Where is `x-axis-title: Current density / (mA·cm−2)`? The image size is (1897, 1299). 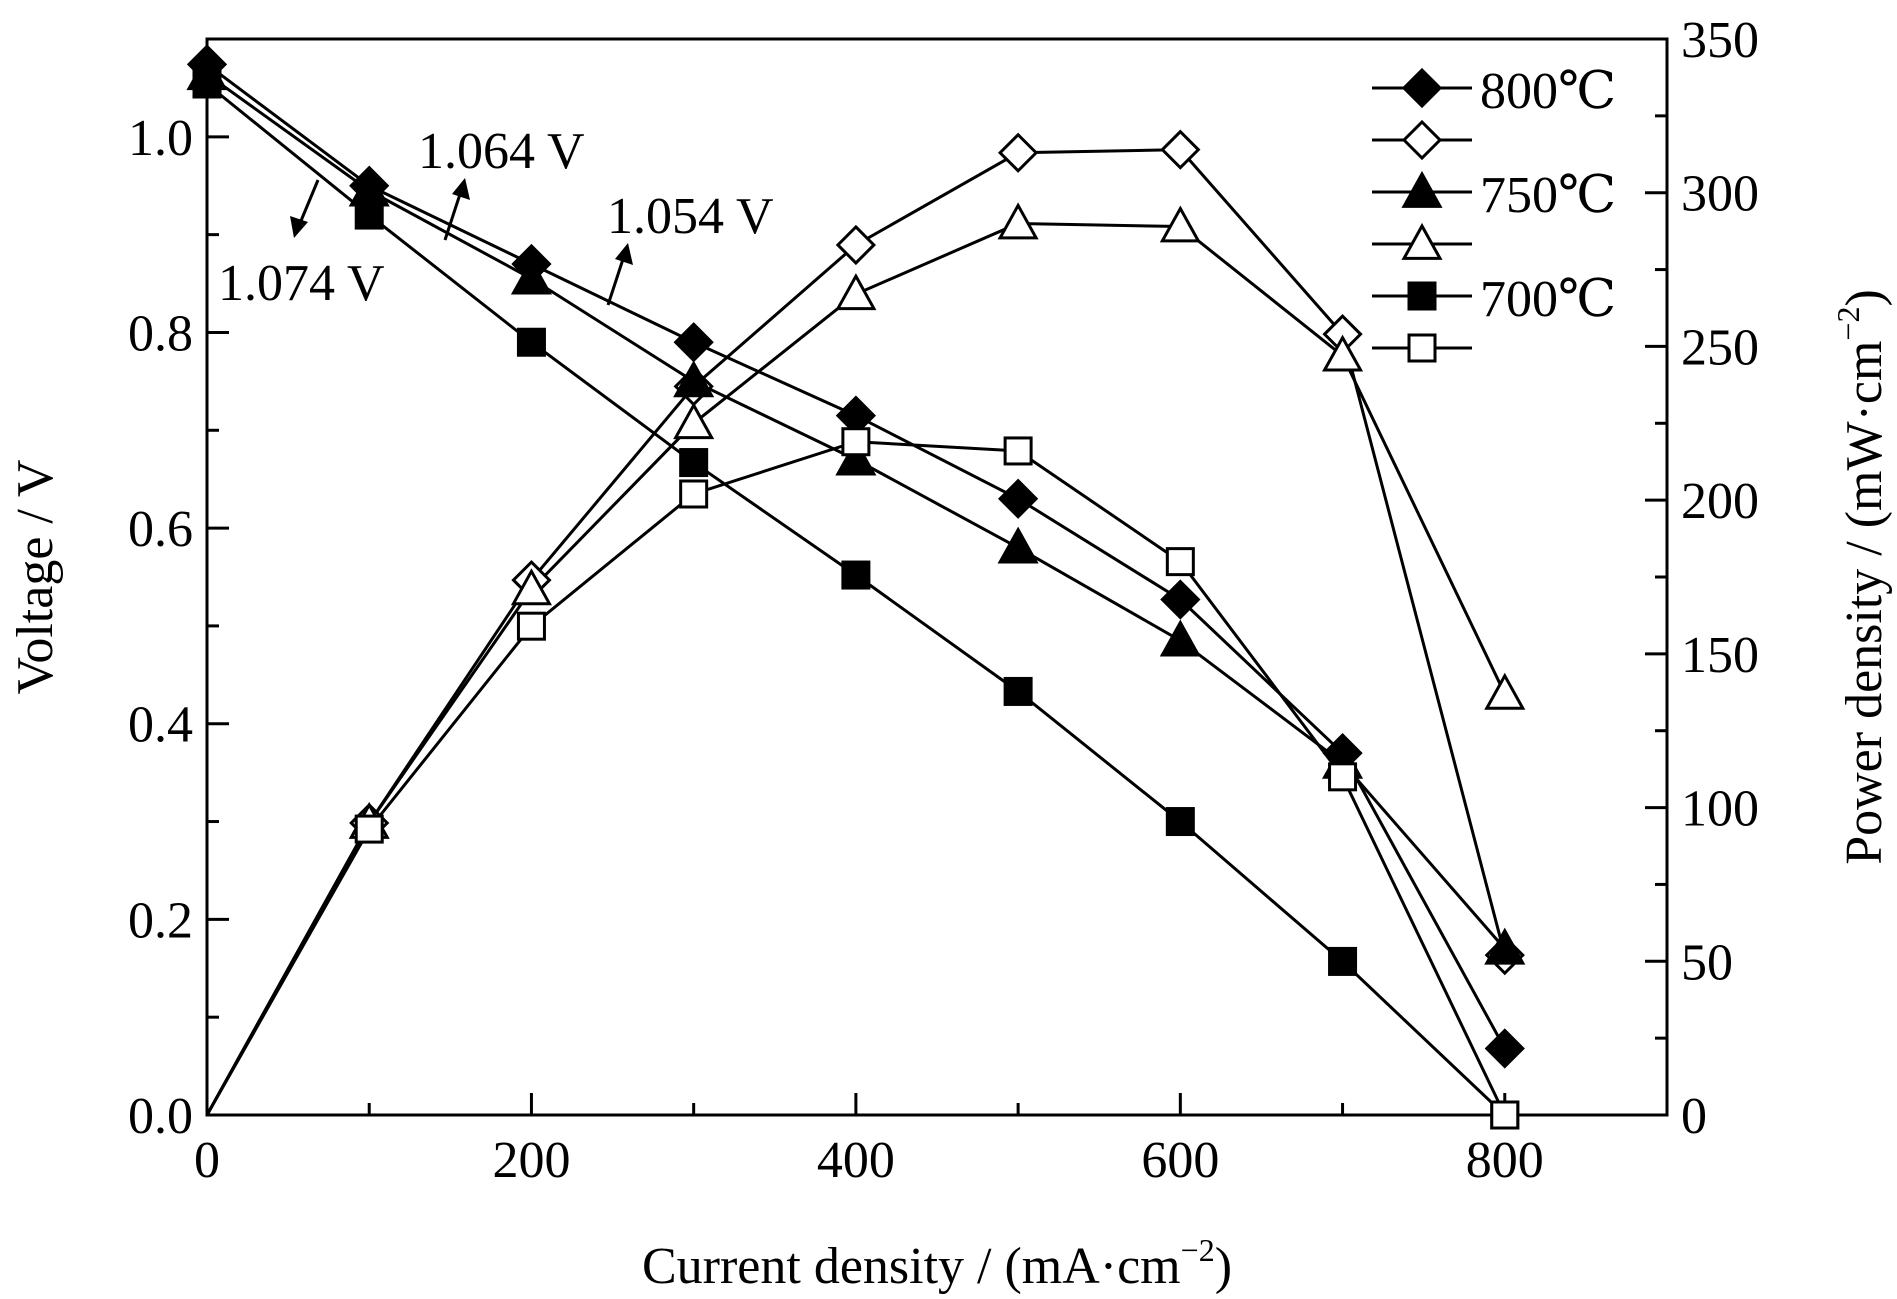
x-axis-title: Current density / (mA·cm−2) is located at coordinates (937, 1263).